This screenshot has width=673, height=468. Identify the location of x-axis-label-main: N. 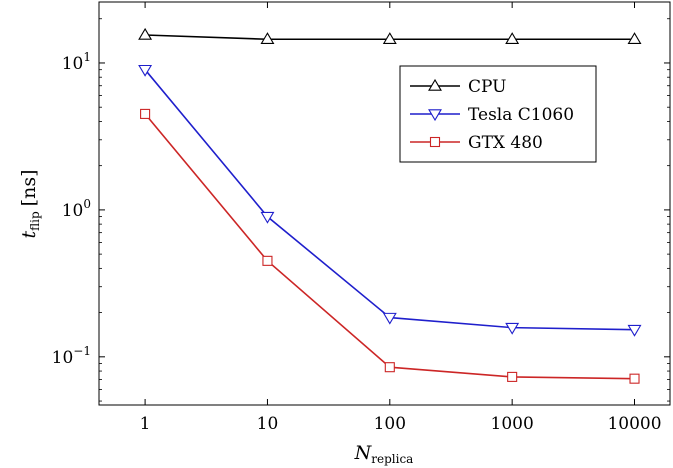
(363, 453).